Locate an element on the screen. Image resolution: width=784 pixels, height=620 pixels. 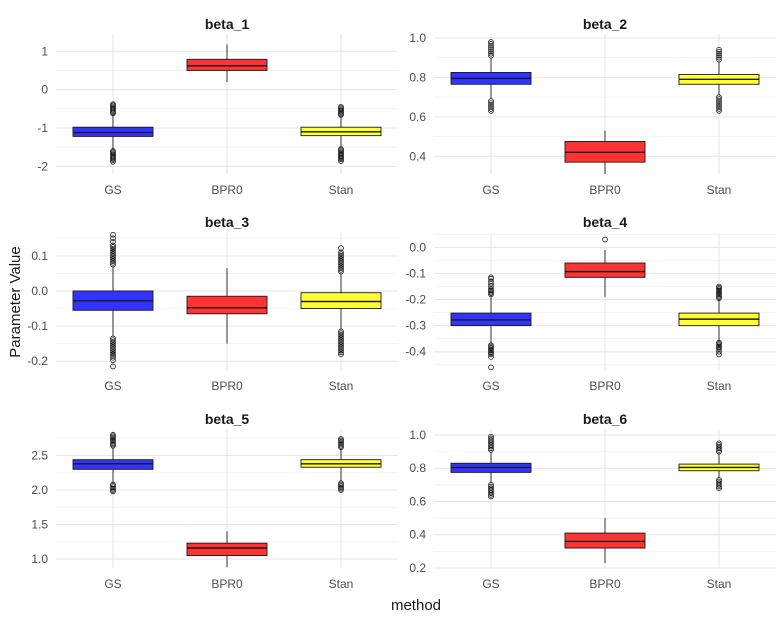
panel-beta-4: -0.4 -0.3 -0.2 -0.1 0.0 GS BPR0 Stan beta_4 is located at coordinates (590, 303).